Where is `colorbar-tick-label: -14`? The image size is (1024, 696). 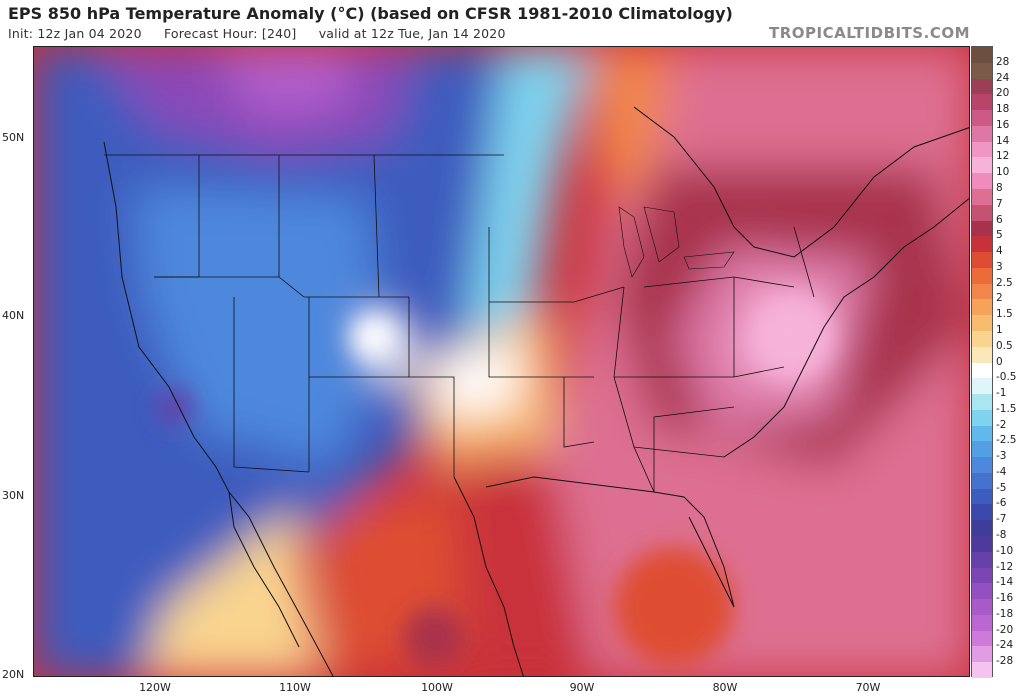 colorbar-tick-label: -14 is located at coordinates (1005, 582).